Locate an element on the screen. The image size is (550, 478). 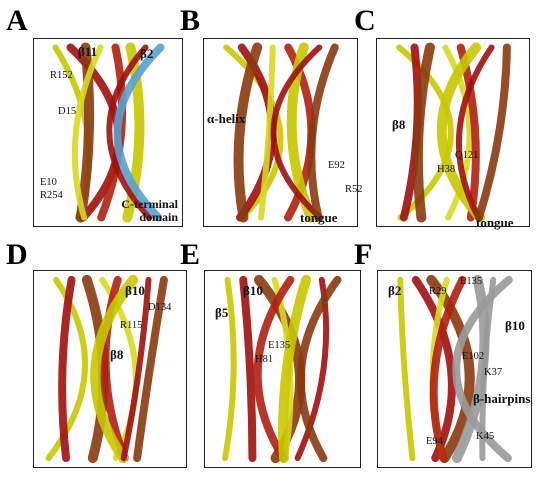
panel-letter: B is located at coordinates (190, 20).